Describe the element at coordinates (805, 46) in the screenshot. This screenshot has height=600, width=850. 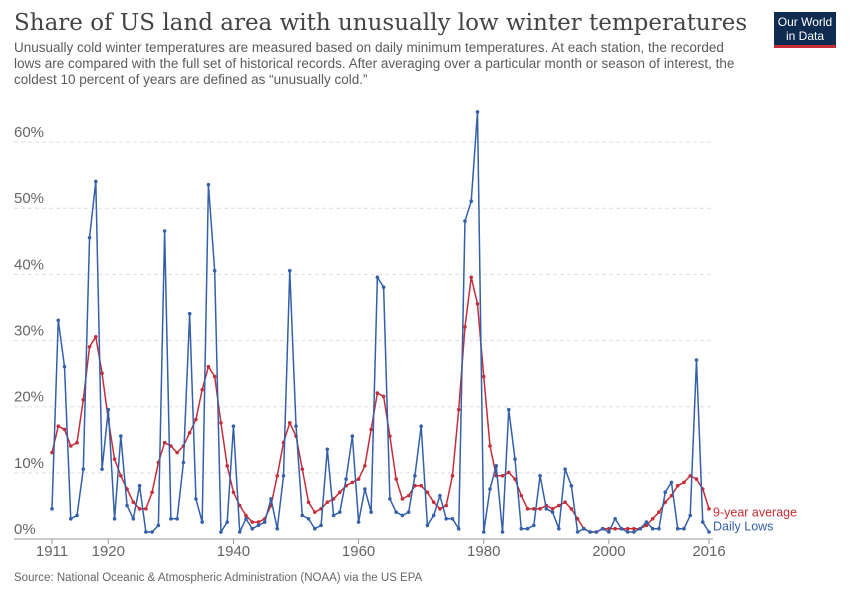
I see `logo-bar` at that location.